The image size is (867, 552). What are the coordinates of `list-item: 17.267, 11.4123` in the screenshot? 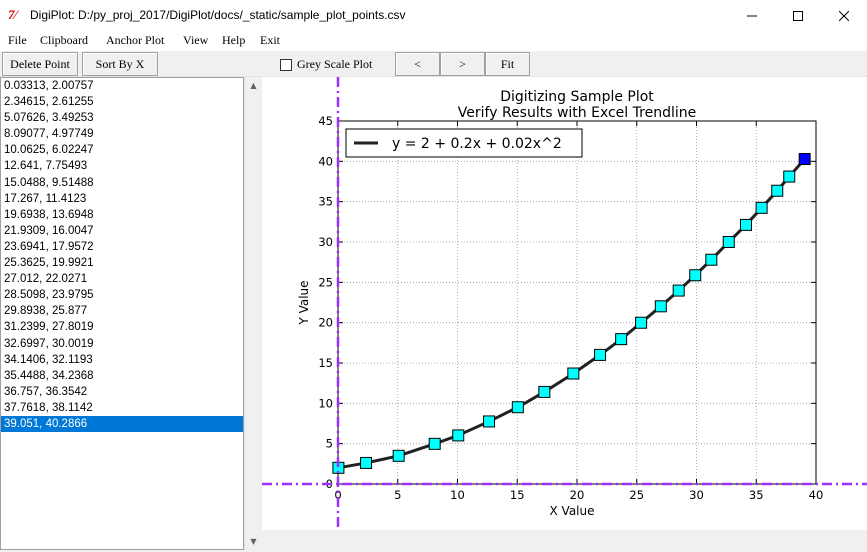 It's located at (45, 198).